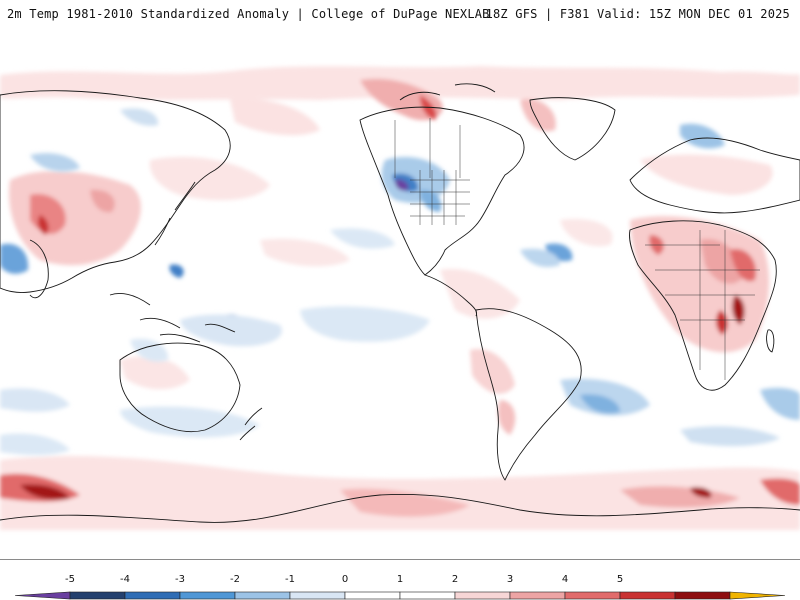 The height and width of the screenshot is (600, 800). What do you see at coordinates (175, 213) in the screenshot?
I see `japan-outline` at bounding box center [175, 213].